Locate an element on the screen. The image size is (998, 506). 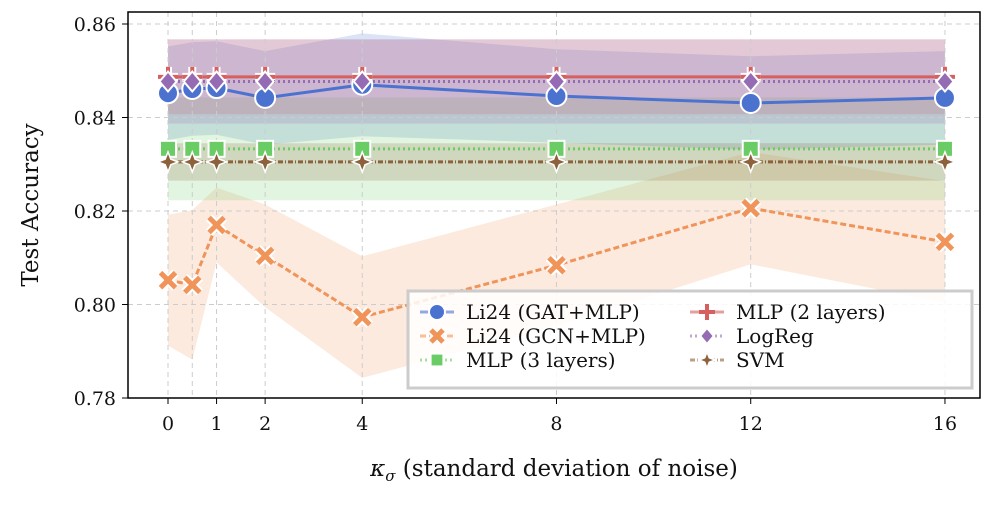
legend-label: MLP (3 layers) is located at coordinates (541, 360).